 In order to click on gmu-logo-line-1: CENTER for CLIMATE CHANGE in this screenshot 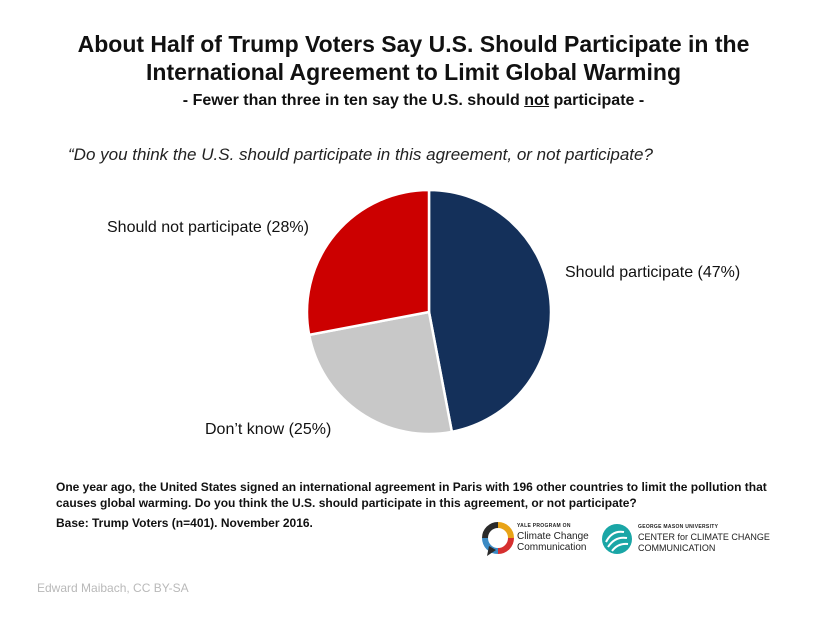, I will do `click(704, 537)`.